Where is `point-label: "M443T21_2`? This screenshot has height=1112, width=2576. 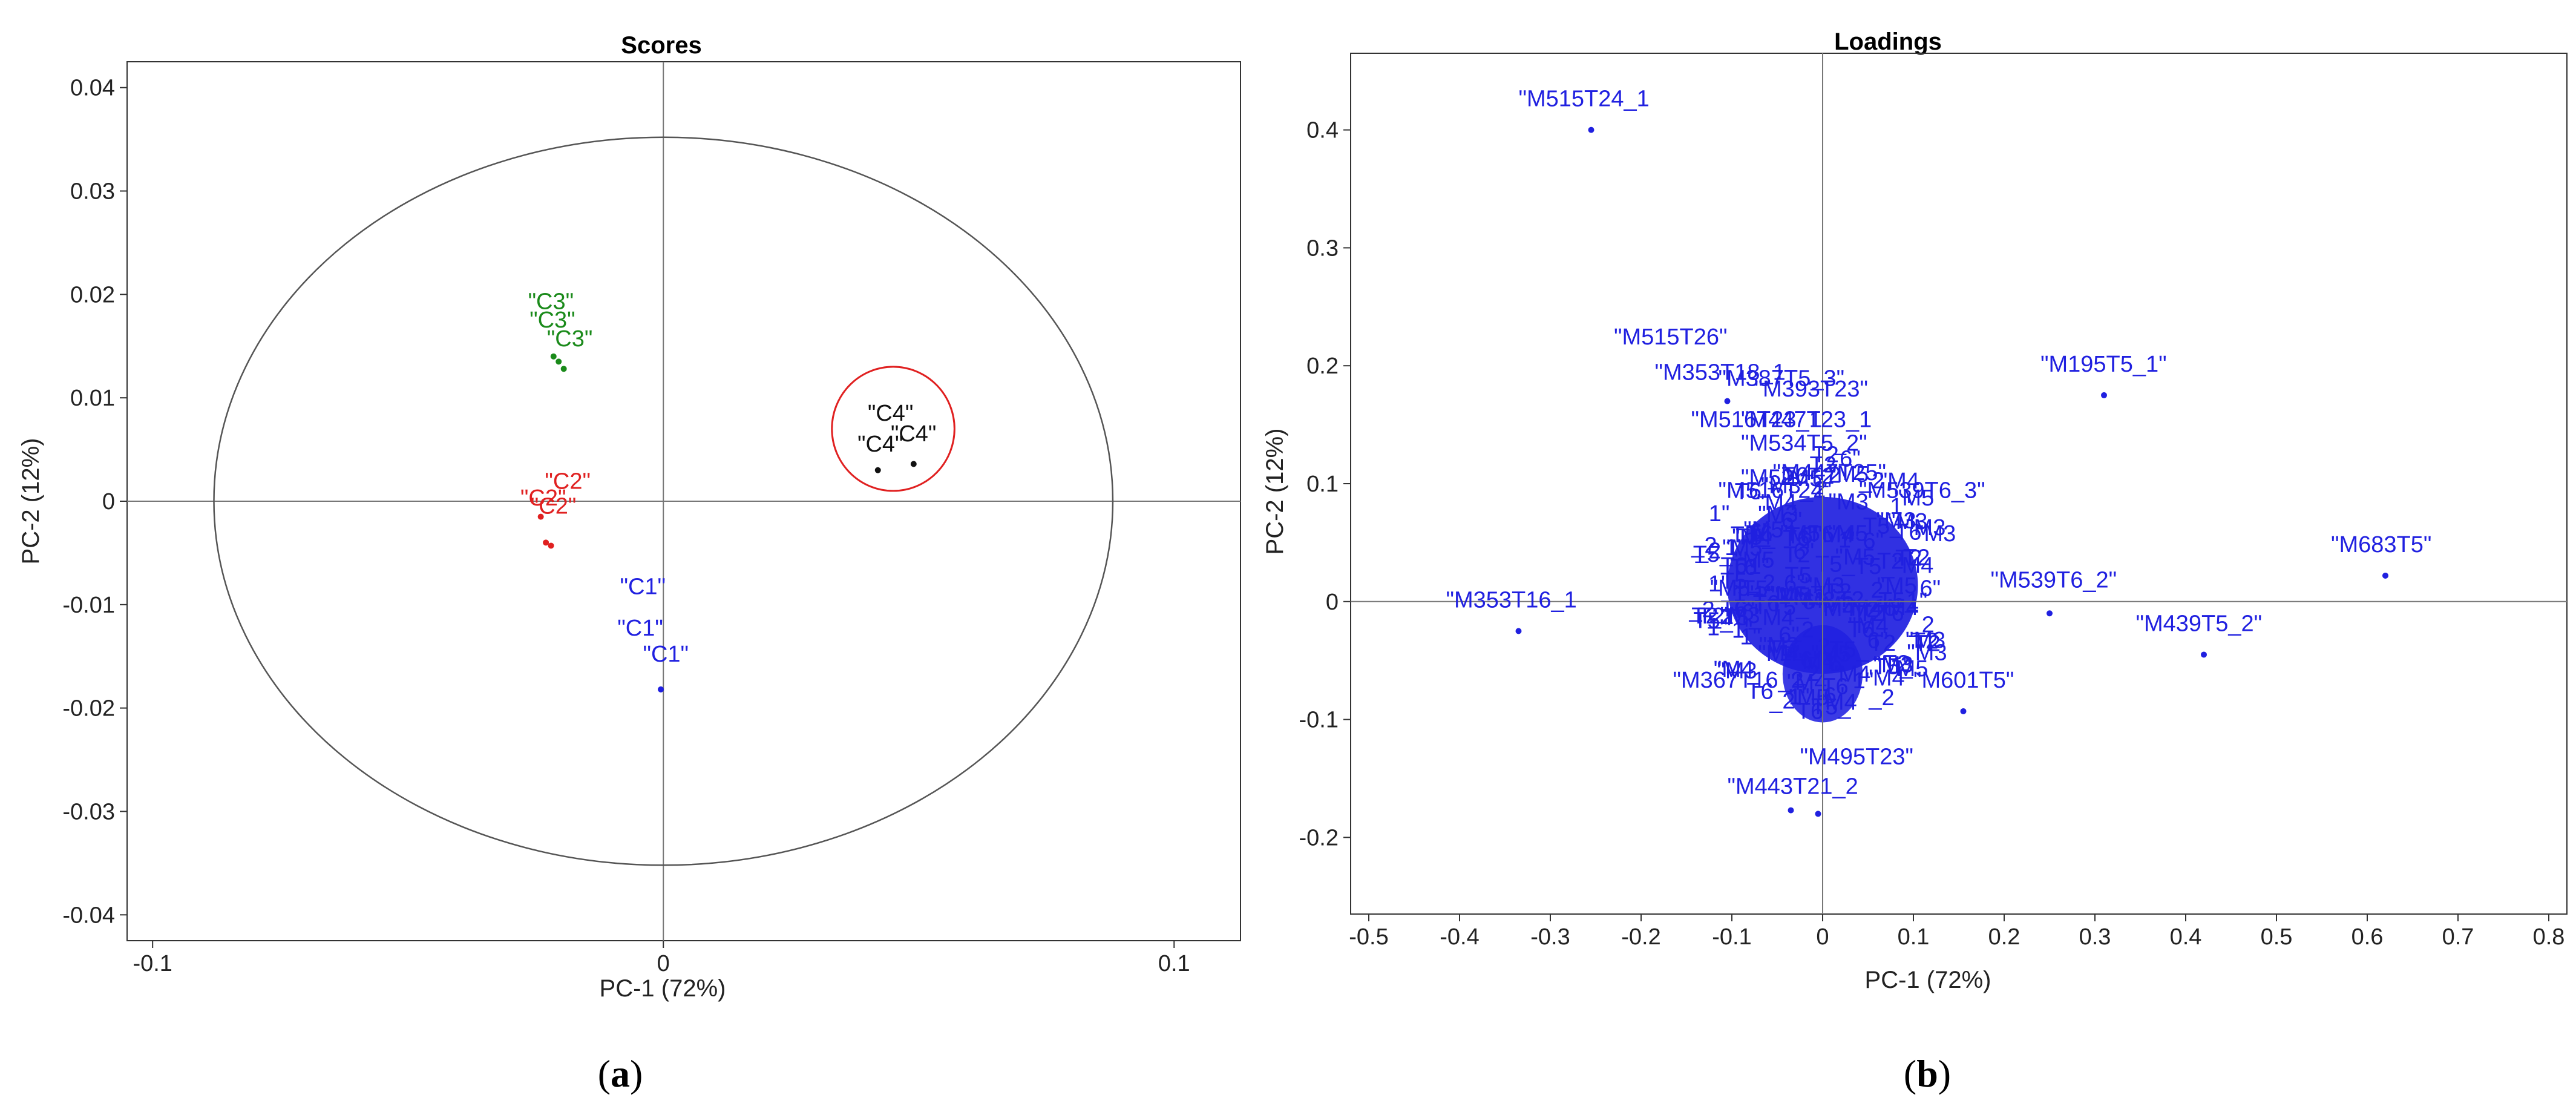 point-label: "M443T21_2 is located at coordinates (1793, 786).